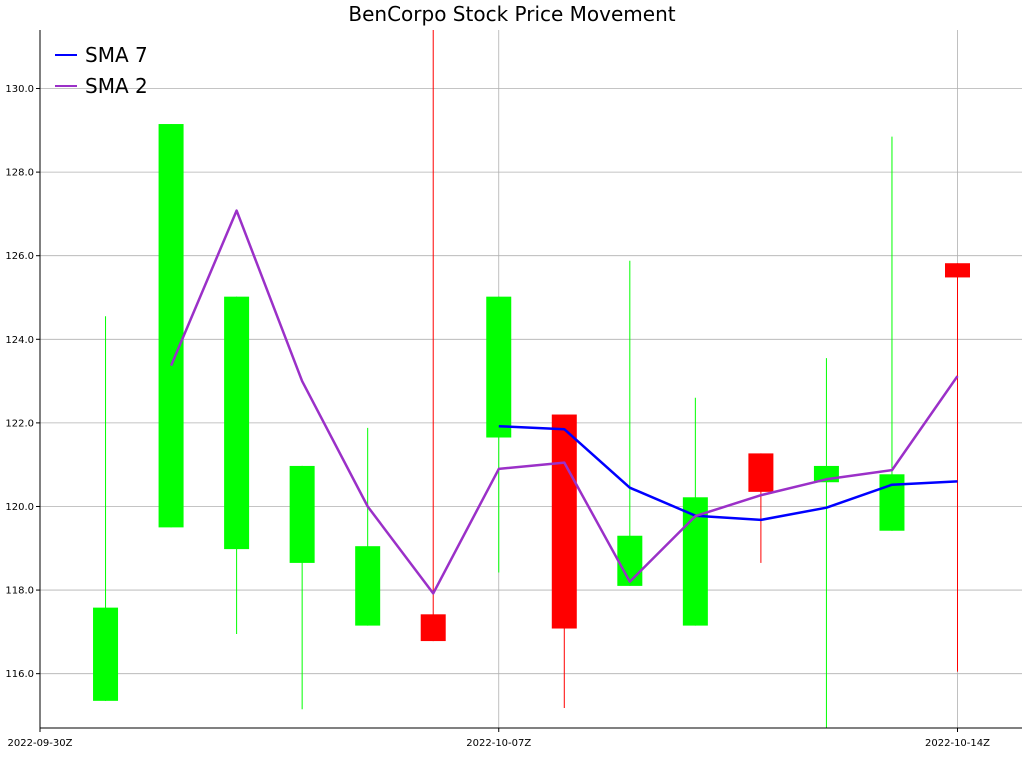 The width and height of the screenshot is (1024, 768). What do you see at coordinates (101, 70) in the screenshot?
I see `legend: SMA 7 SMA 2` at bounding box center [101, 70].